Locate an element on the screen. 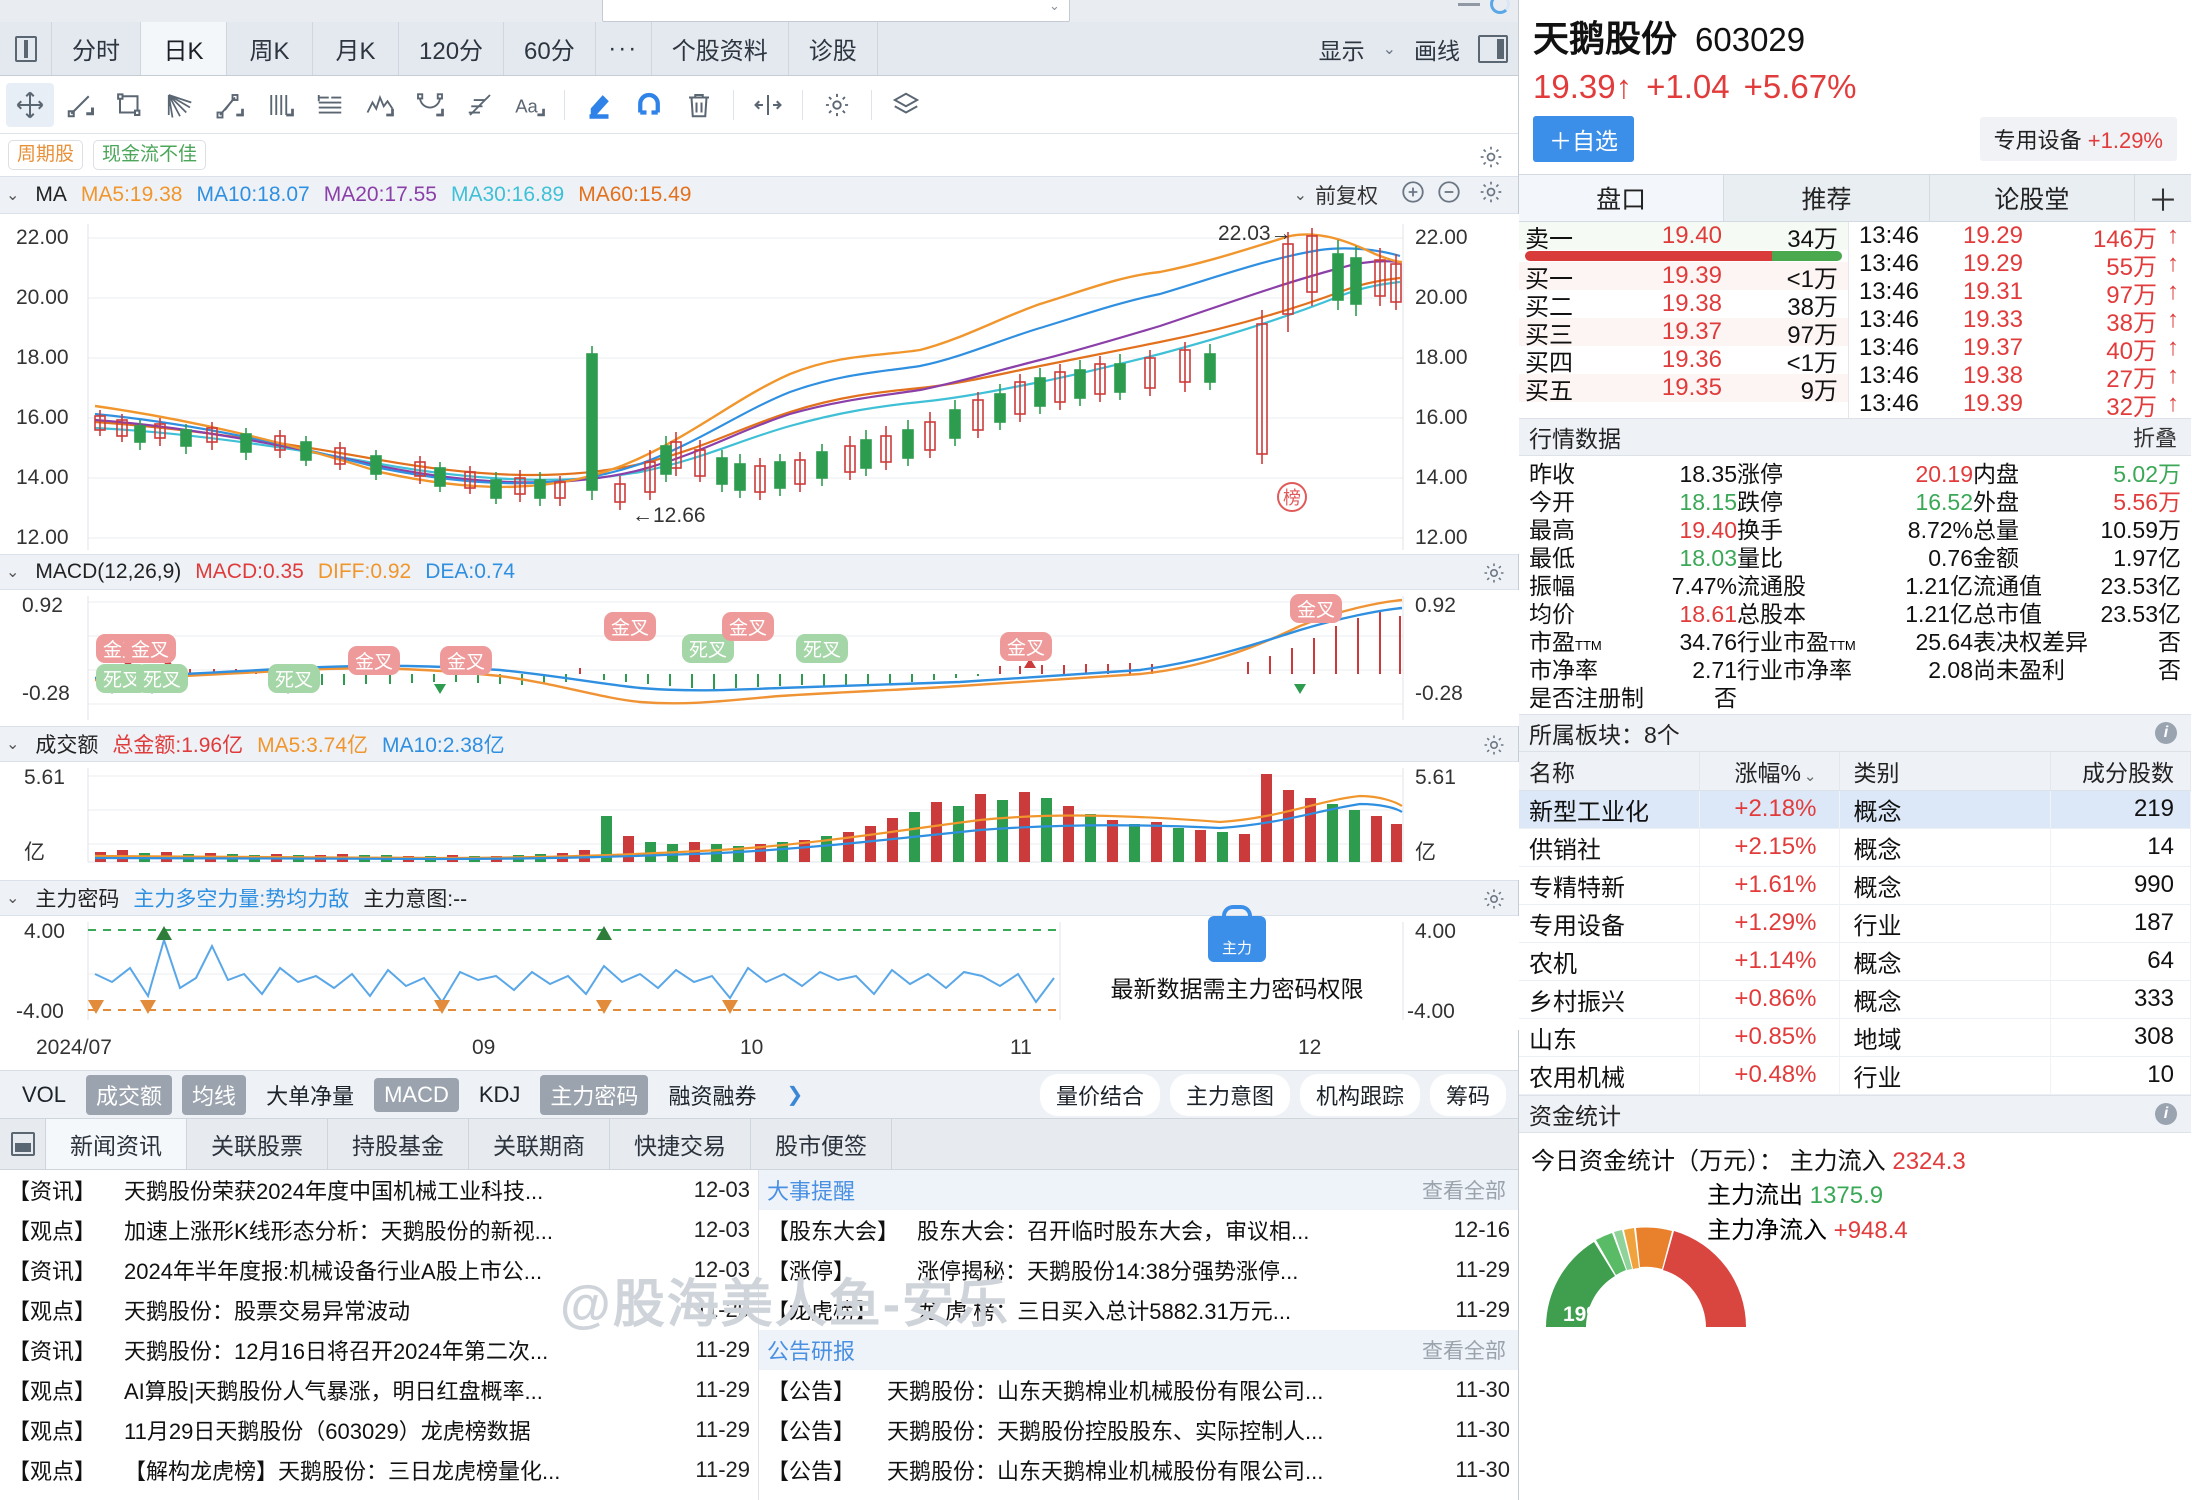 This screenshot has width=2192, height=1500. rectangle-icon is located at coordinates (130, 105).